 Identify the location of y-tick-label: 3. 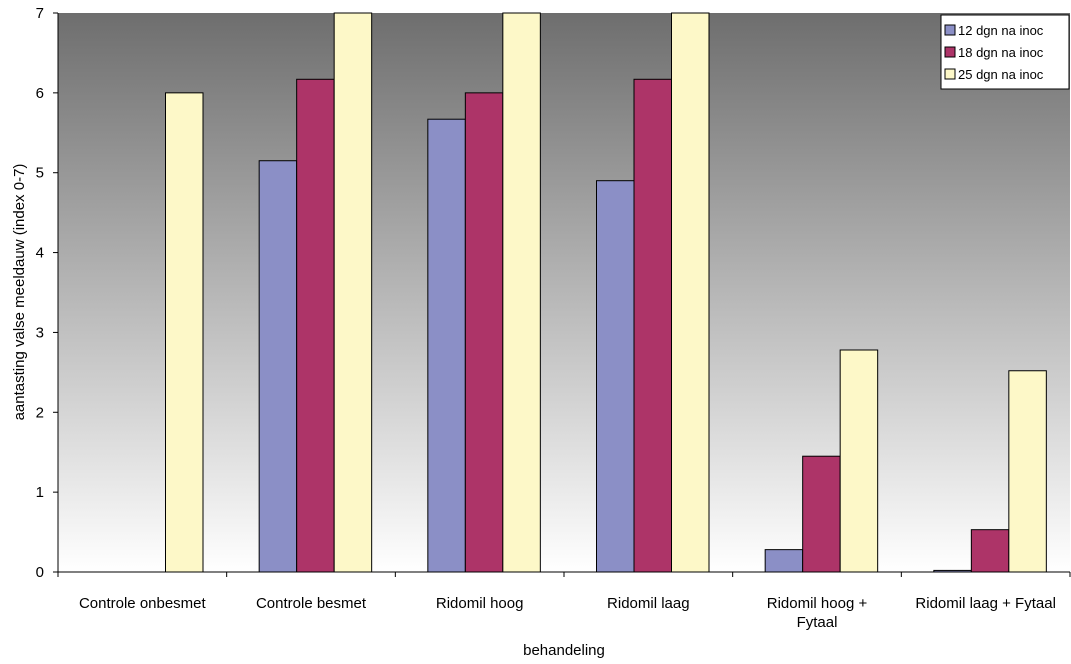
(40, 332).